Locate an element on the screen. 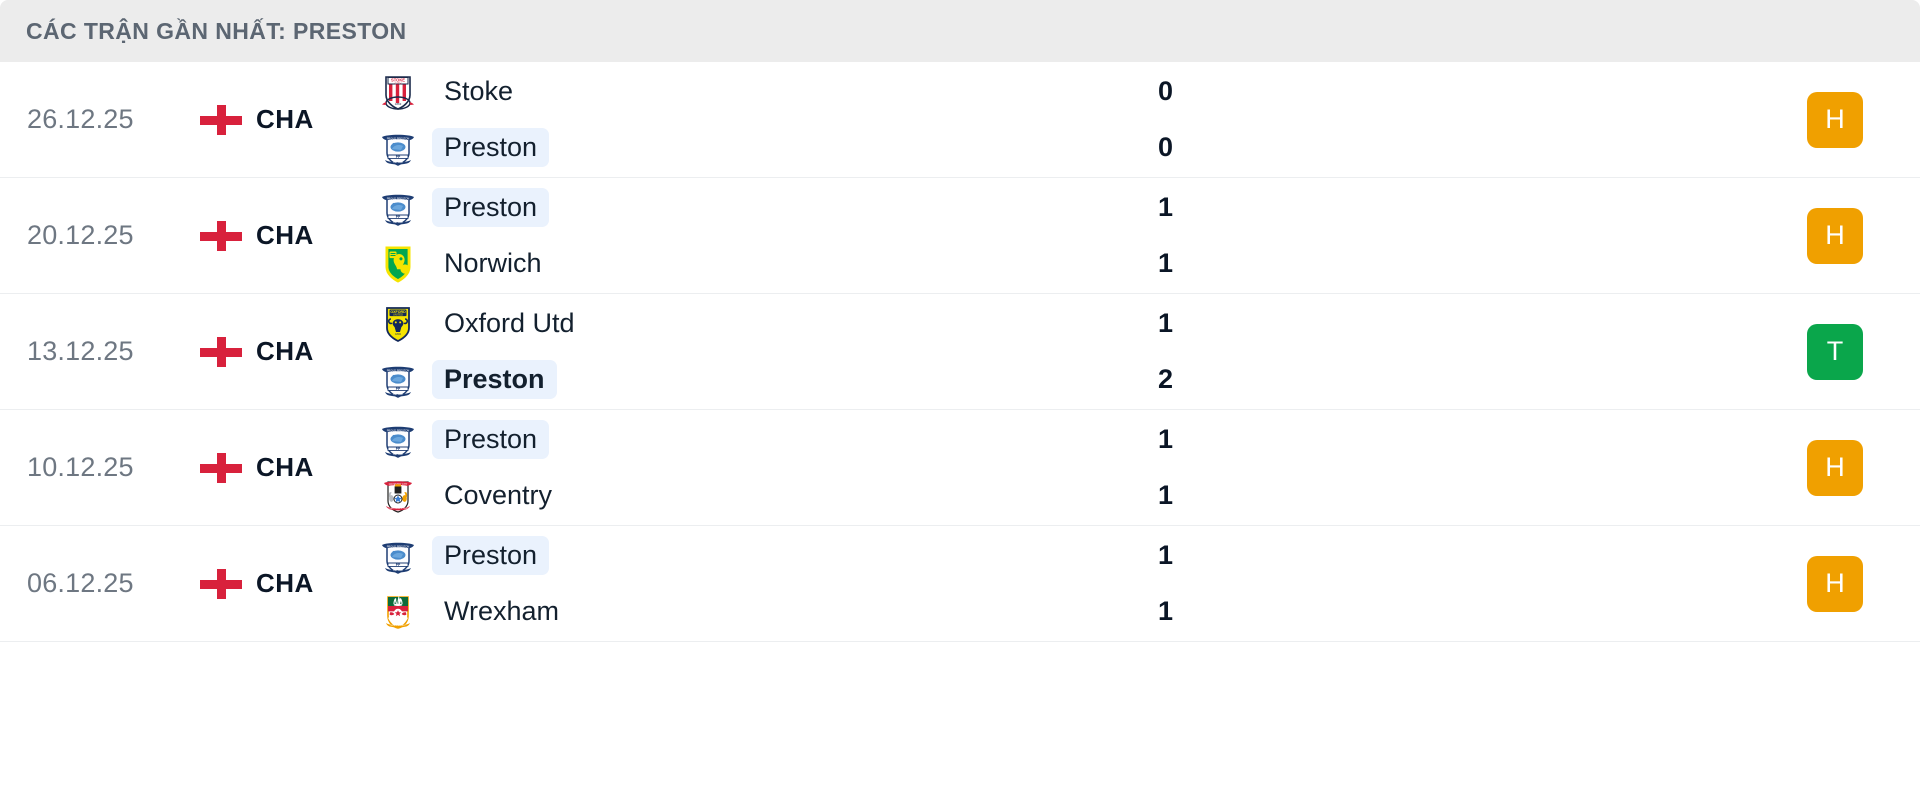 The height and width of the screenshot is (792, 1920). match-date: 10.12.25 is located at coordinates (80, 467).